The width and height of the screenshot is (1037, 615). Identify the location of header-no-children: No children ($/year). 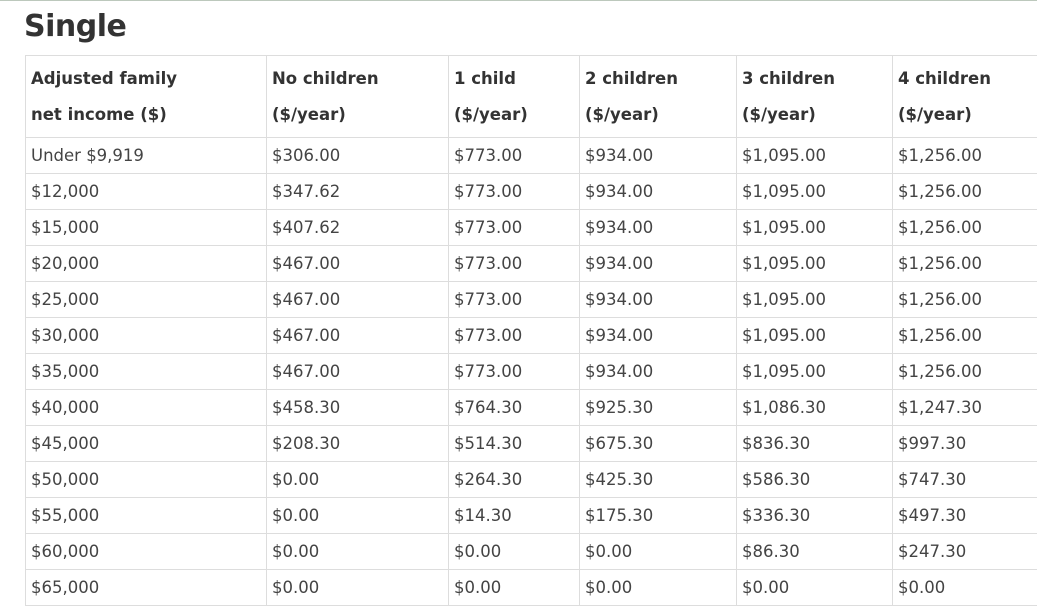
(357, 96).